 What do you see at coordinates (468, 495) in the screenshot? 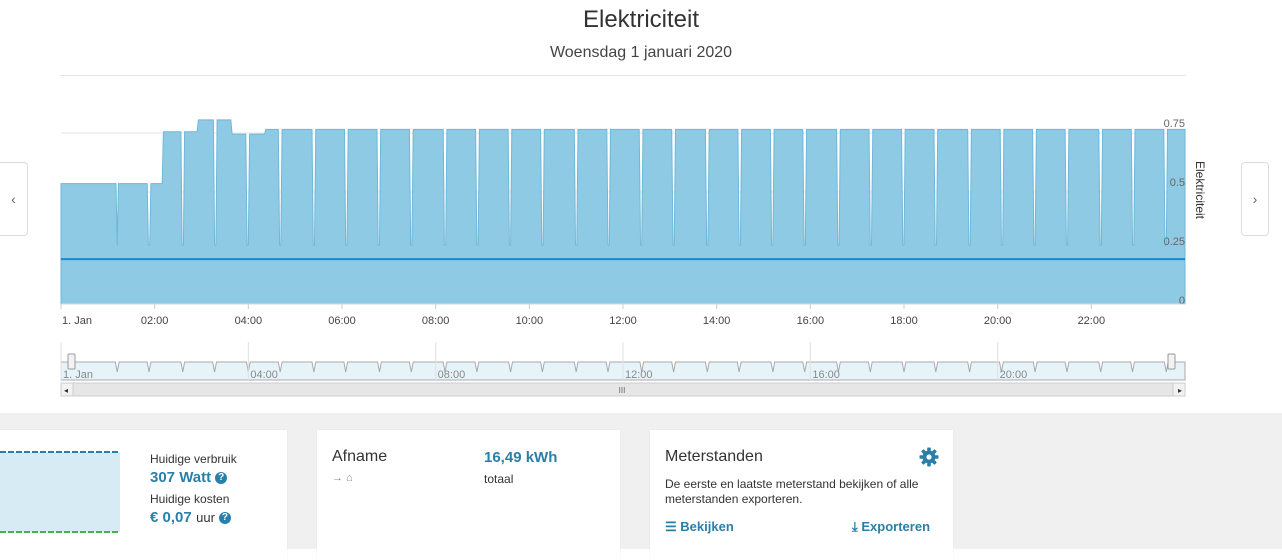
I see `afname-card: Afname → ⌂ 16,49 kWh totaal` at bounding box center [468, 495].